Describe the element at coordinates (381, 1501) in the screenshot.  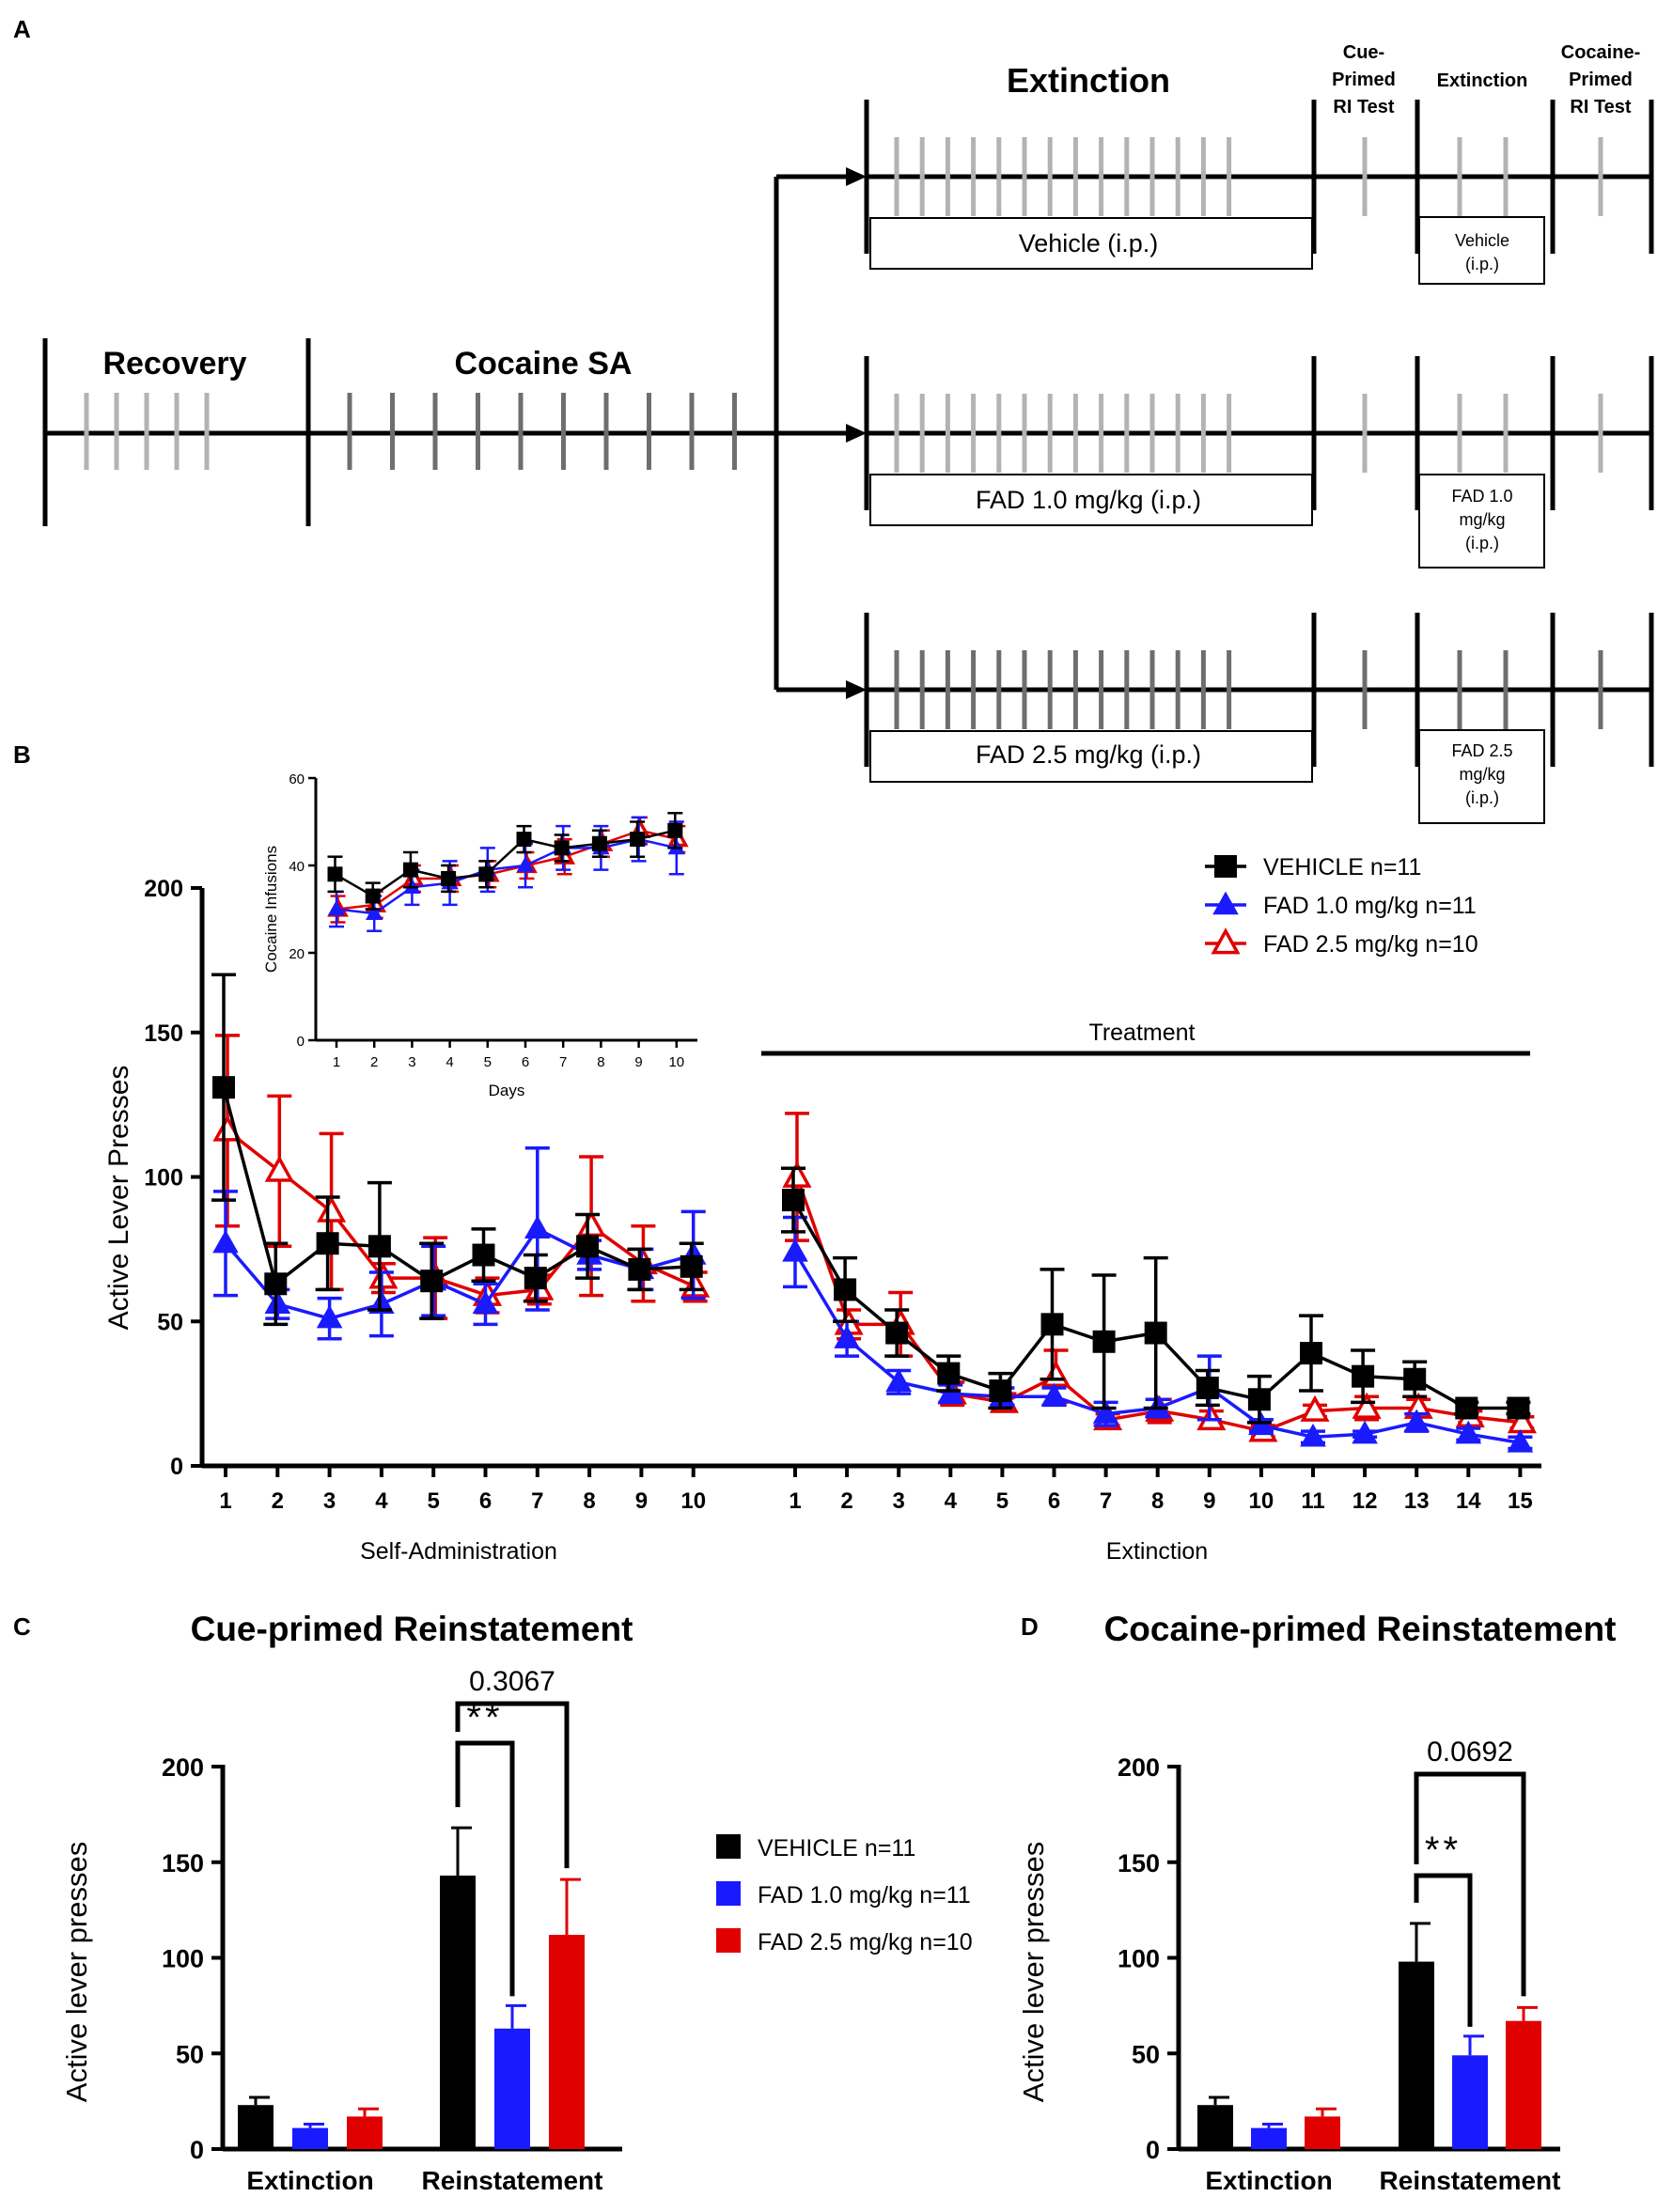
I see `b-x-tick-label: 4` at that location.